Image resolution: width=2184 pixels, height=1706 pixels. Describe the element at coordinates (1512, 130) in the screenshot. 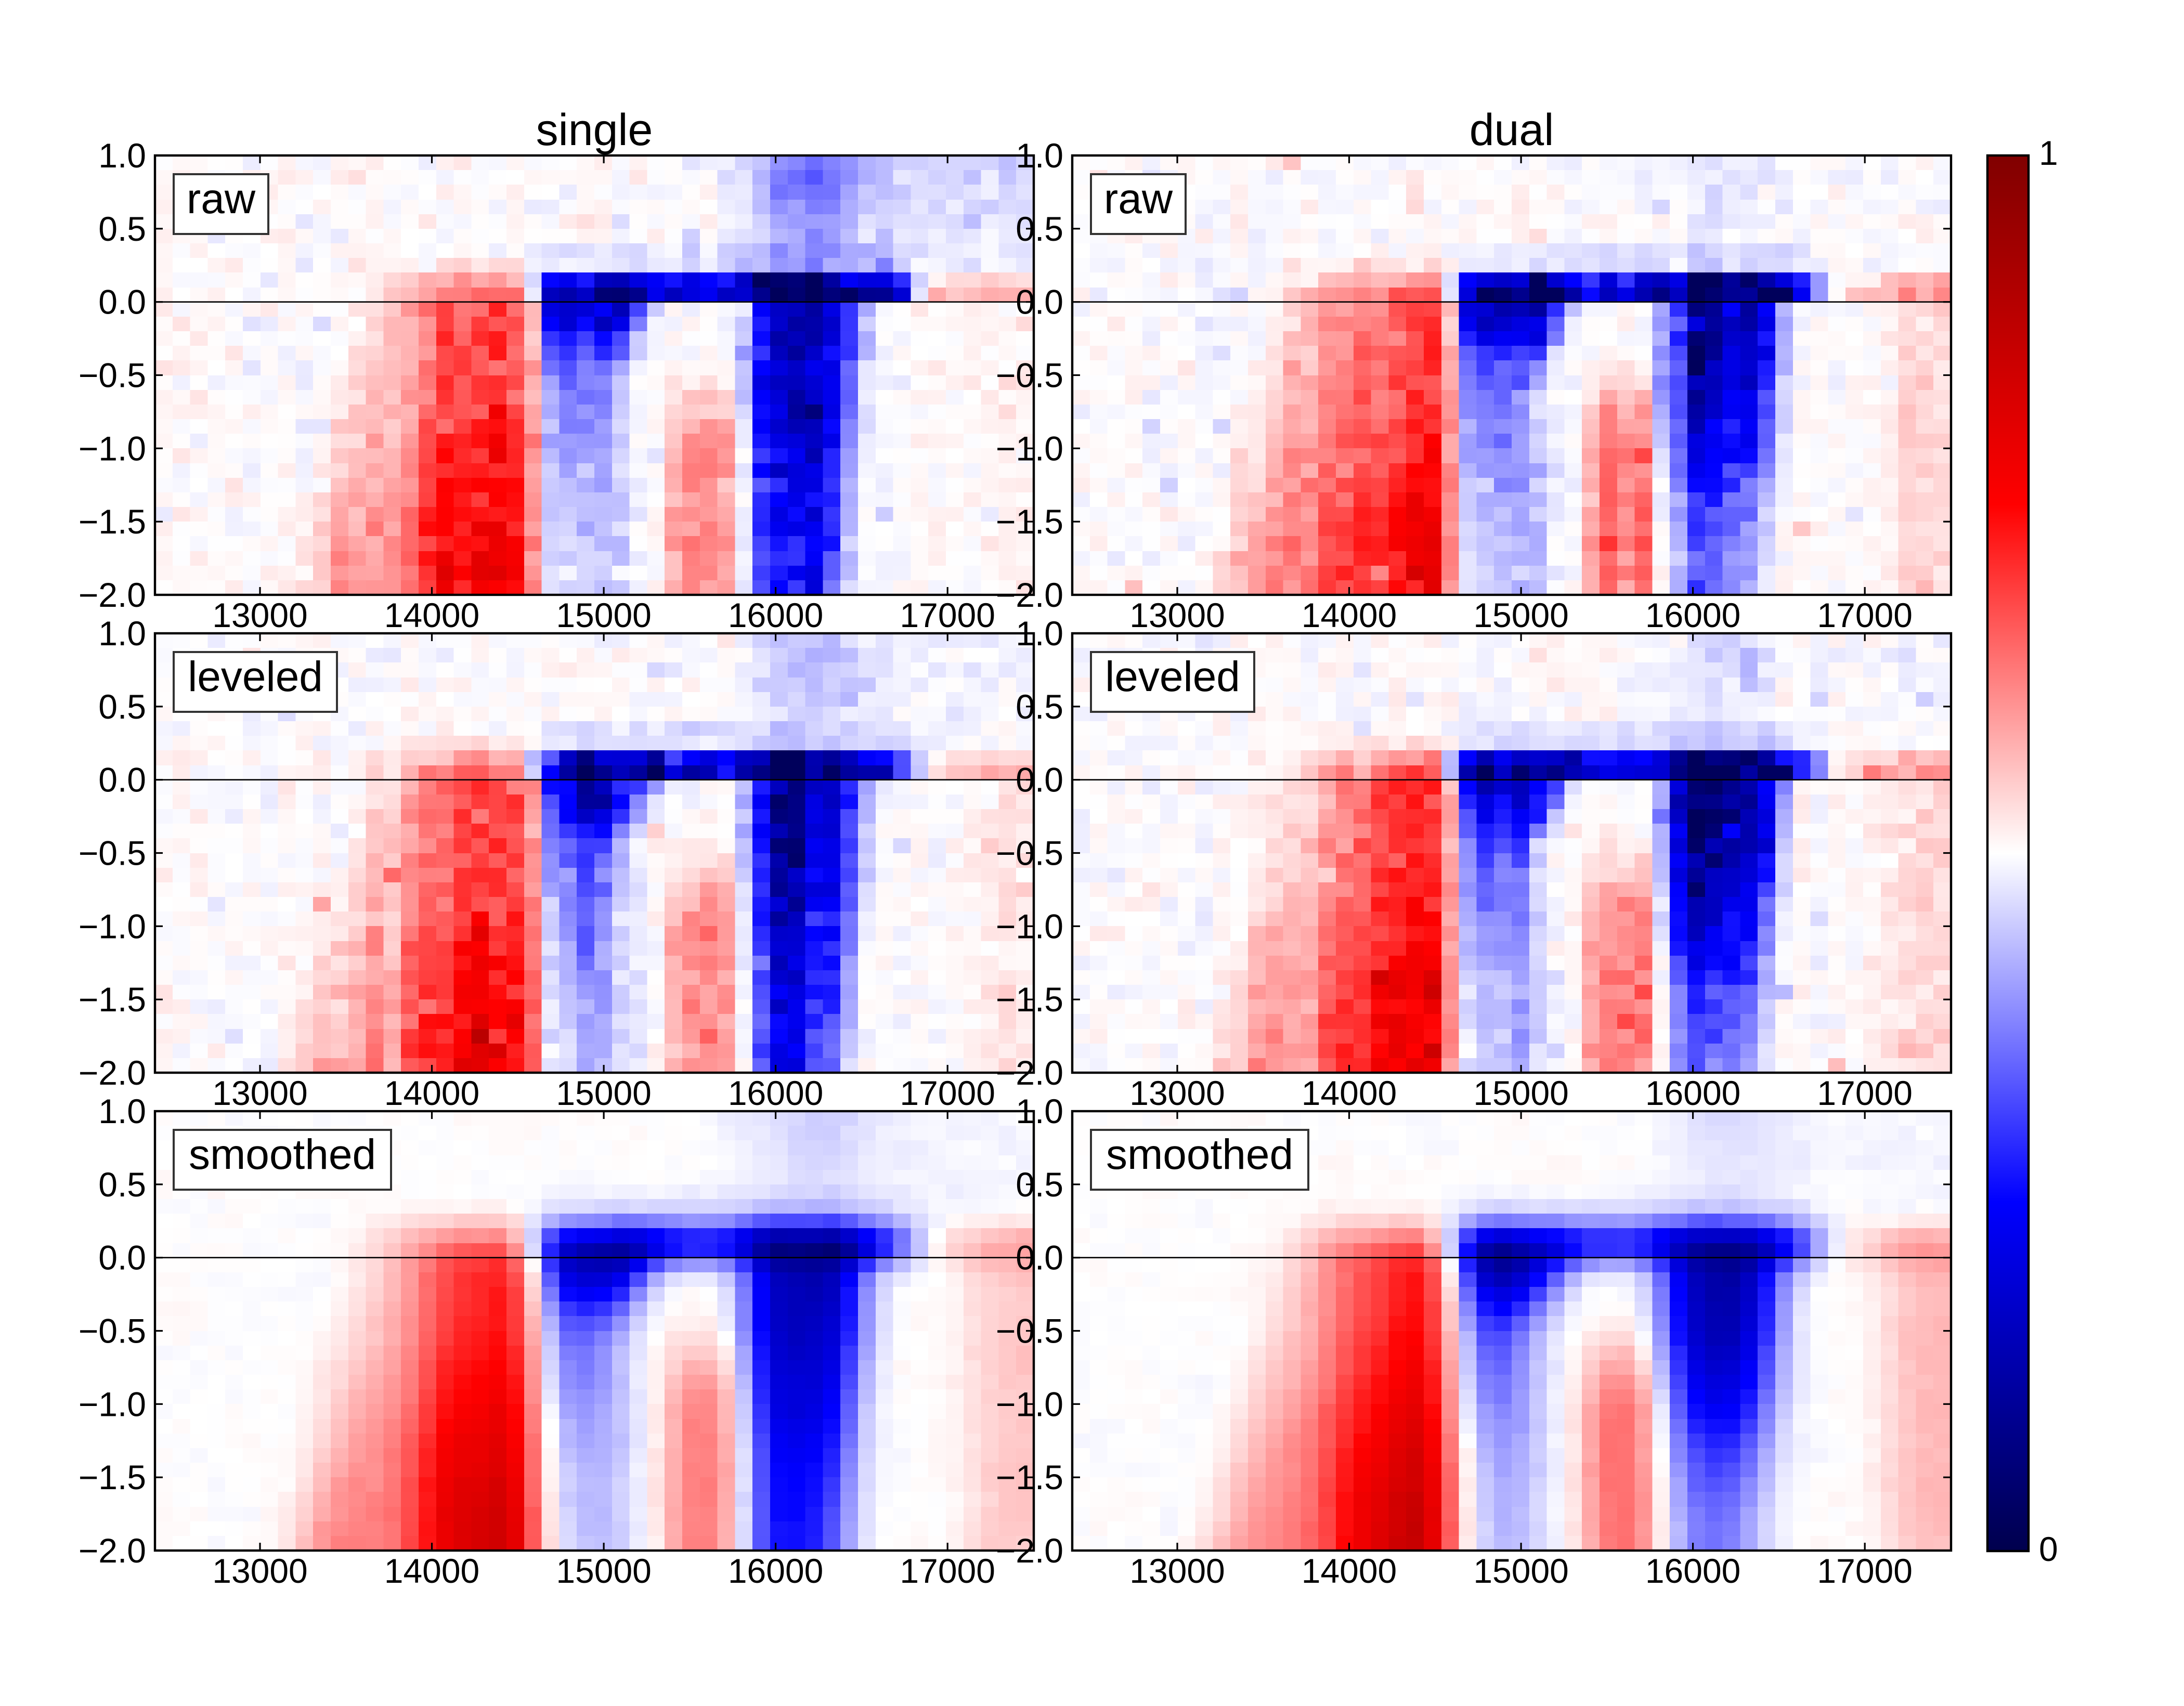

I see `svg-text: dual` at that location.